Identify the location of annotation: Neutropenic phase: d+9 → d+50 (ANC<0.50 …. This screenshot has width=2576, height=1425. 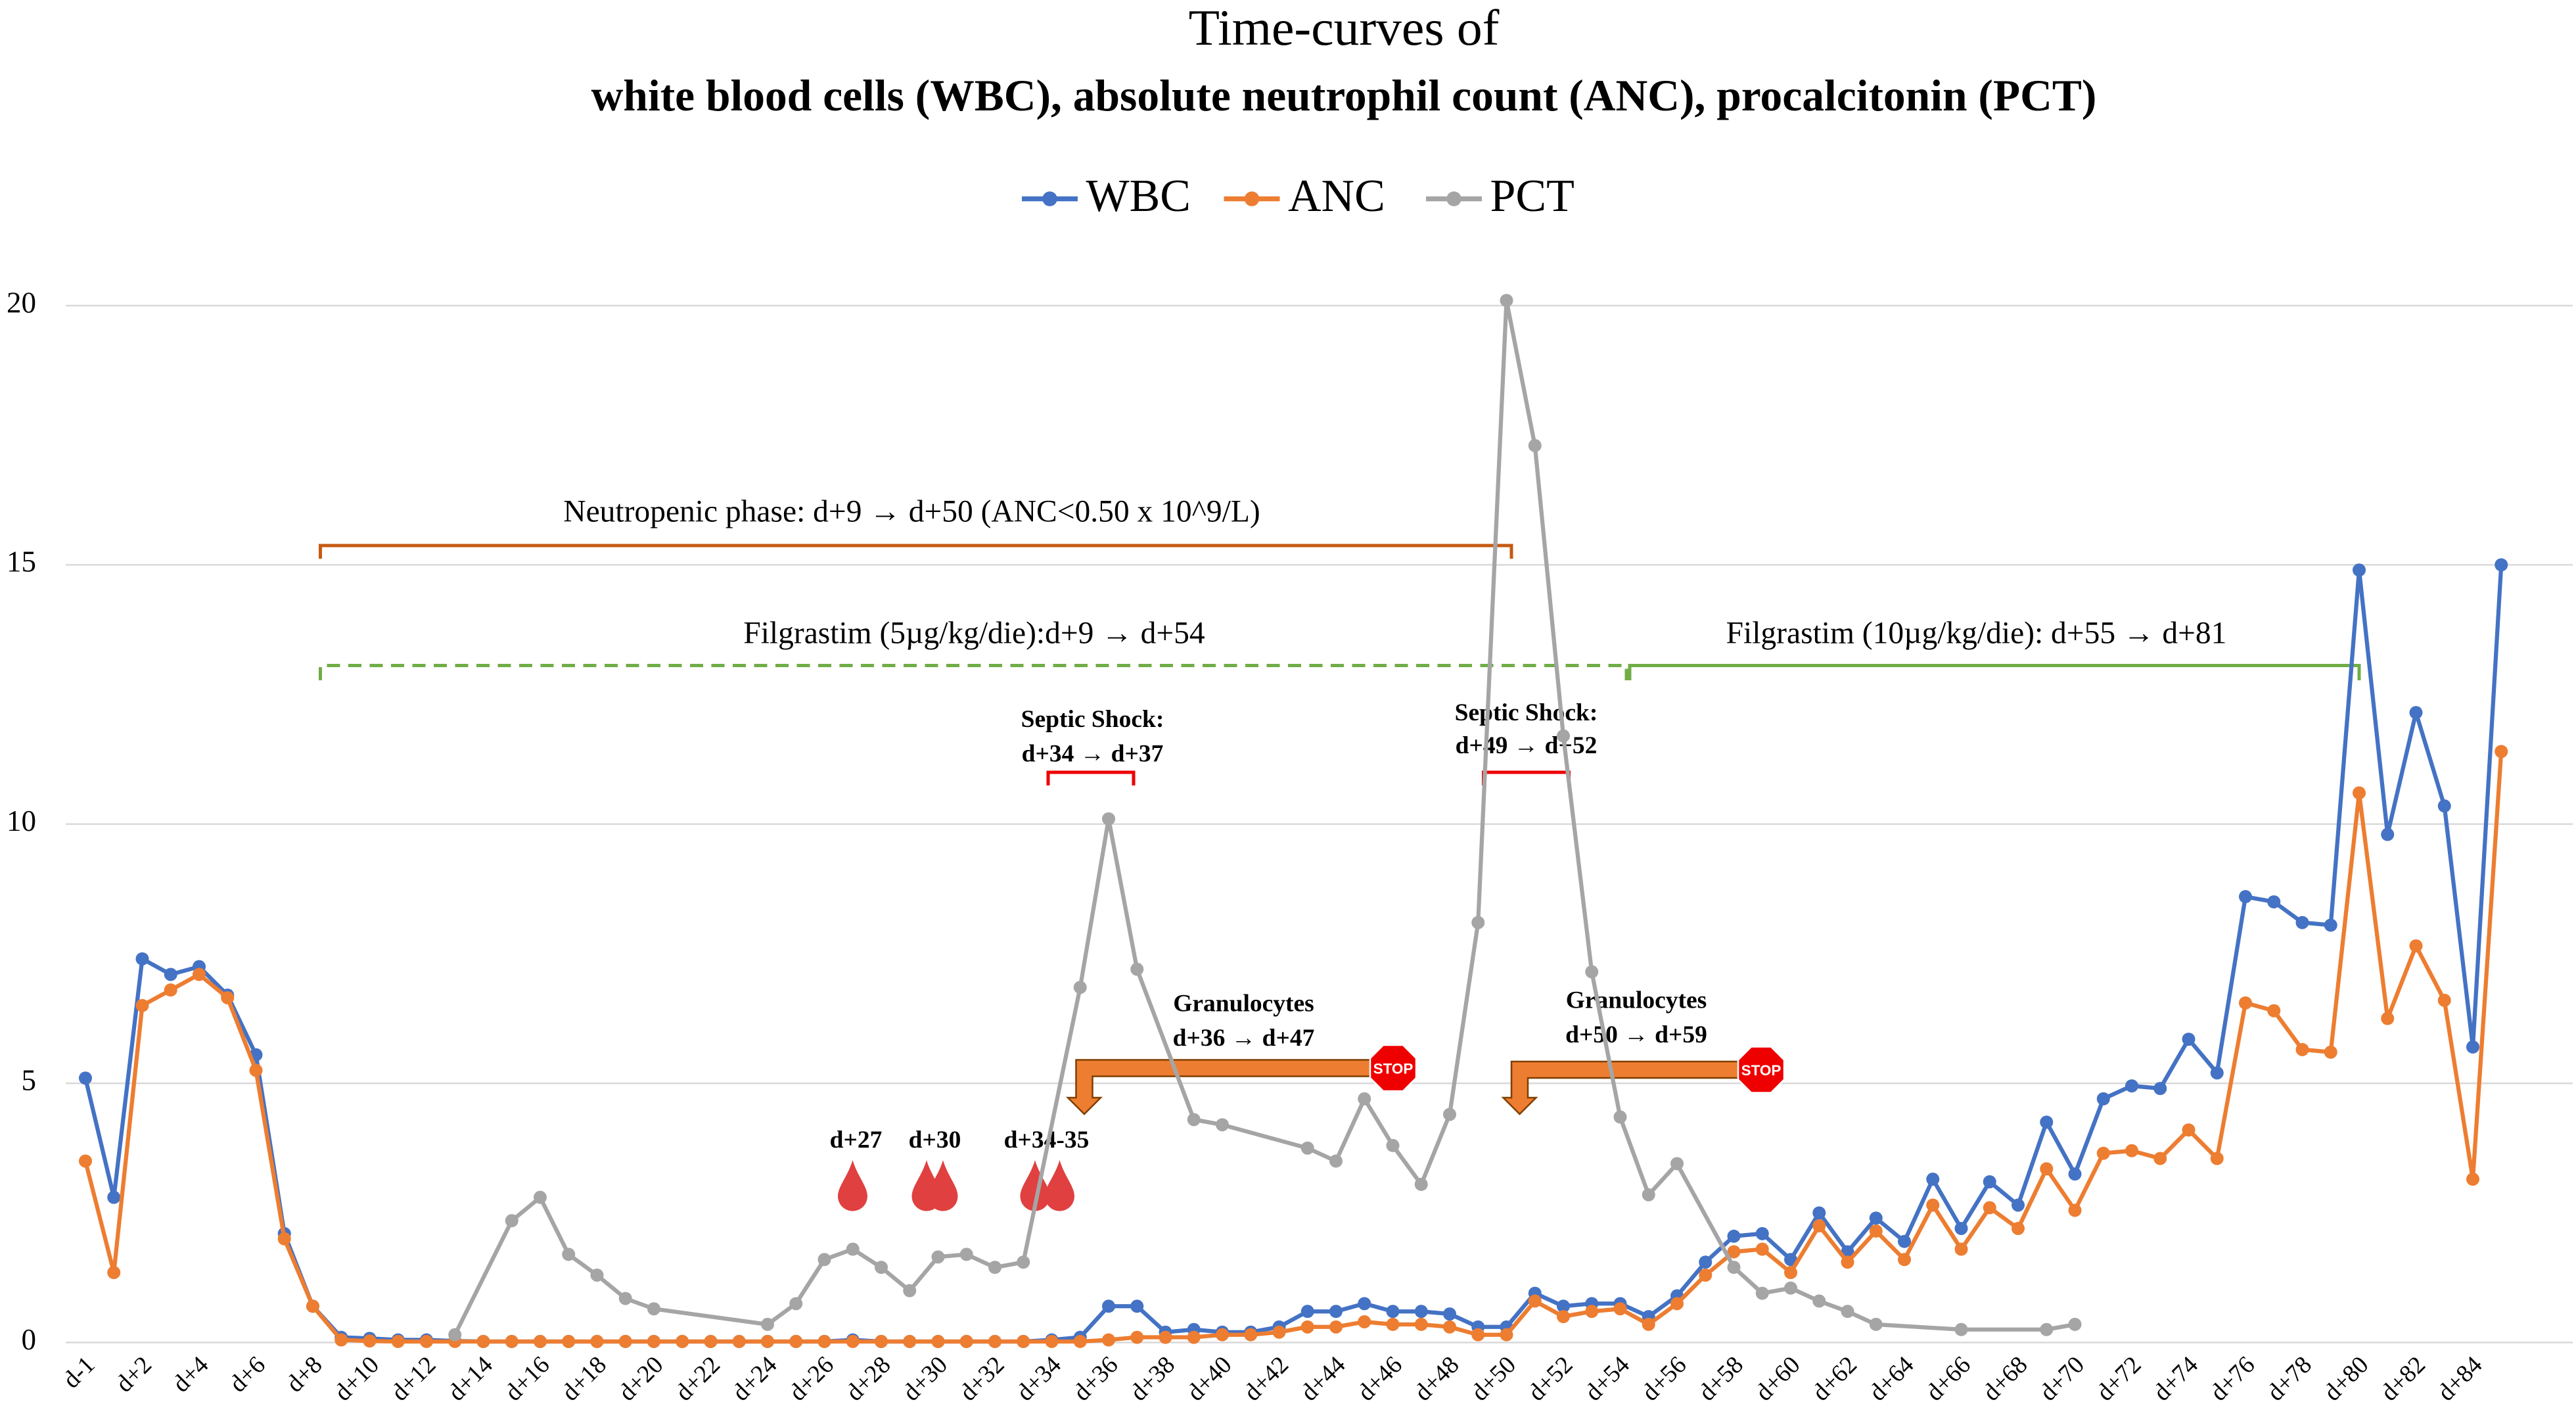
(912, 511).